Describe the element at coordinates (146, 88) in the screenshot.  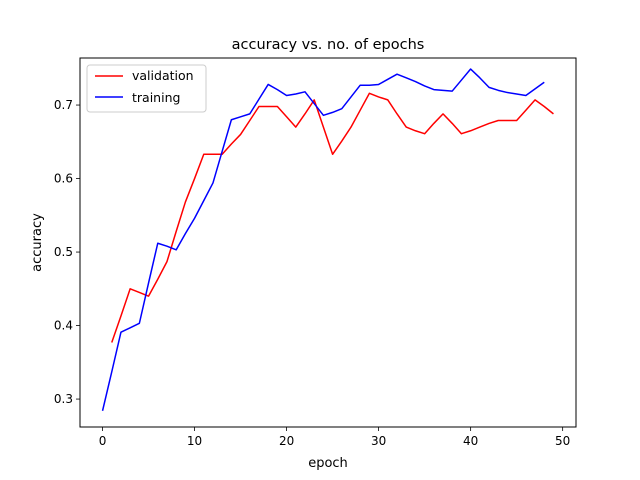
I see `legend: validation training` at that location.